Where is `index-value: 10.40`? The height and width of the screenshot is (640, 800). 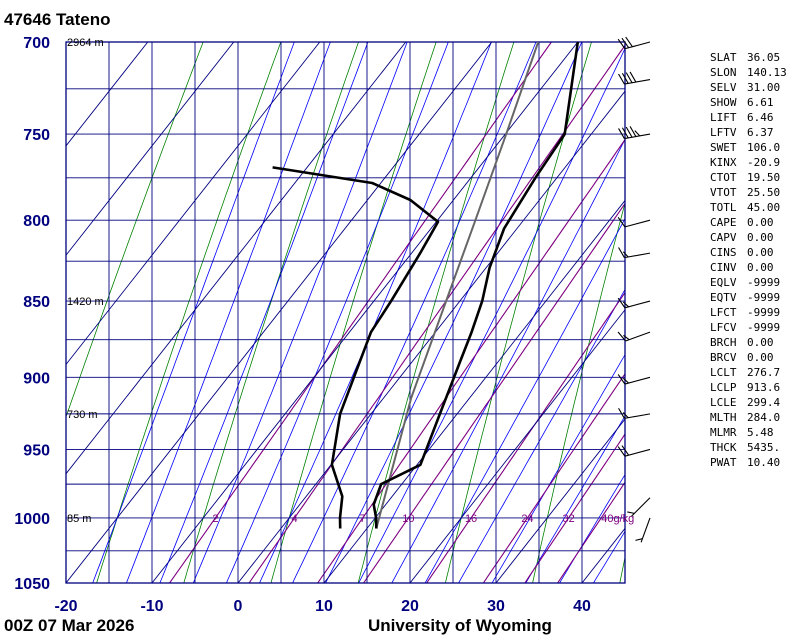 index-value: 10.40 is located at coordinates (764, 462).